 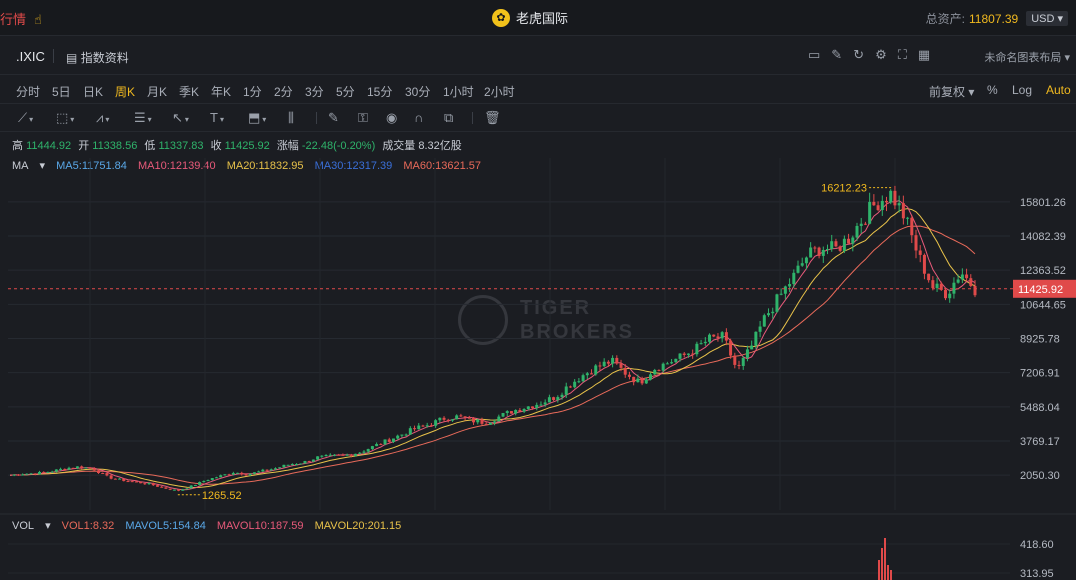 What do you see at coordinates (29, 166) in the screenshot?
I see `ma-legend-title: MA ▾` at bounding box center [29, 166].